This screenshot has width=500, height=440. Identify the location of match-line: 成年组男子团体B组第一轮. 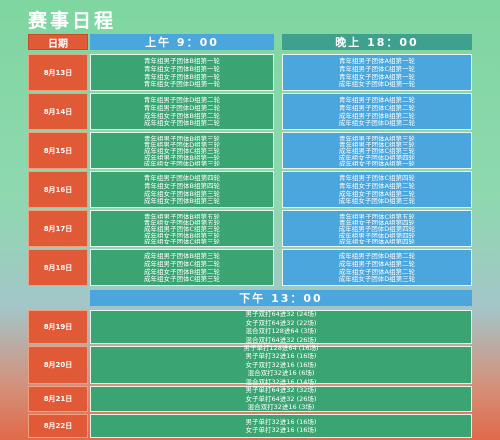
(182, 156).